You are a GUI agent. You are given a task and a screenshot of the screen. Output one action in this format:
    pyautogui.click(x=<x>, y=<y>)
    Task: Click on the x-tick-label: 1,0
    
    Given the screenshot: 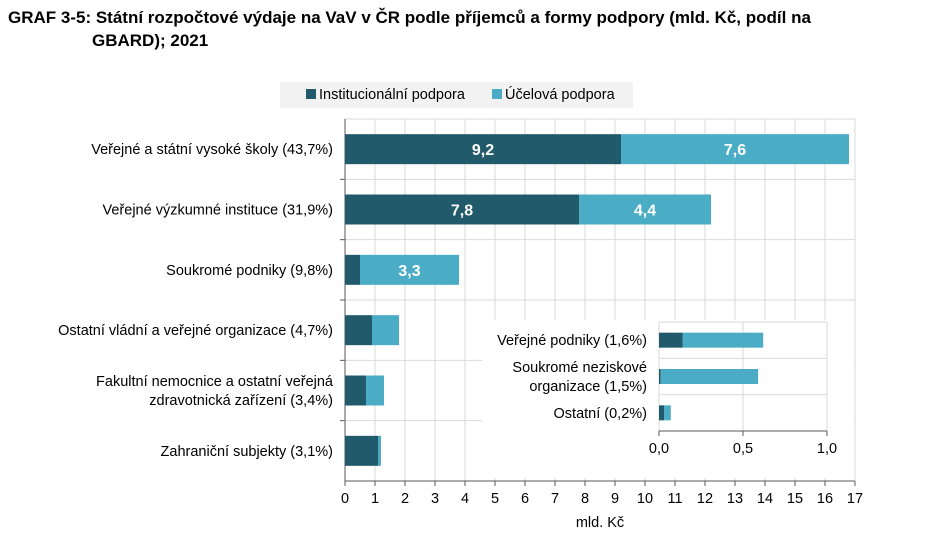 What is the action you would take?
    pyautogui.click(x=827, y=449)
    